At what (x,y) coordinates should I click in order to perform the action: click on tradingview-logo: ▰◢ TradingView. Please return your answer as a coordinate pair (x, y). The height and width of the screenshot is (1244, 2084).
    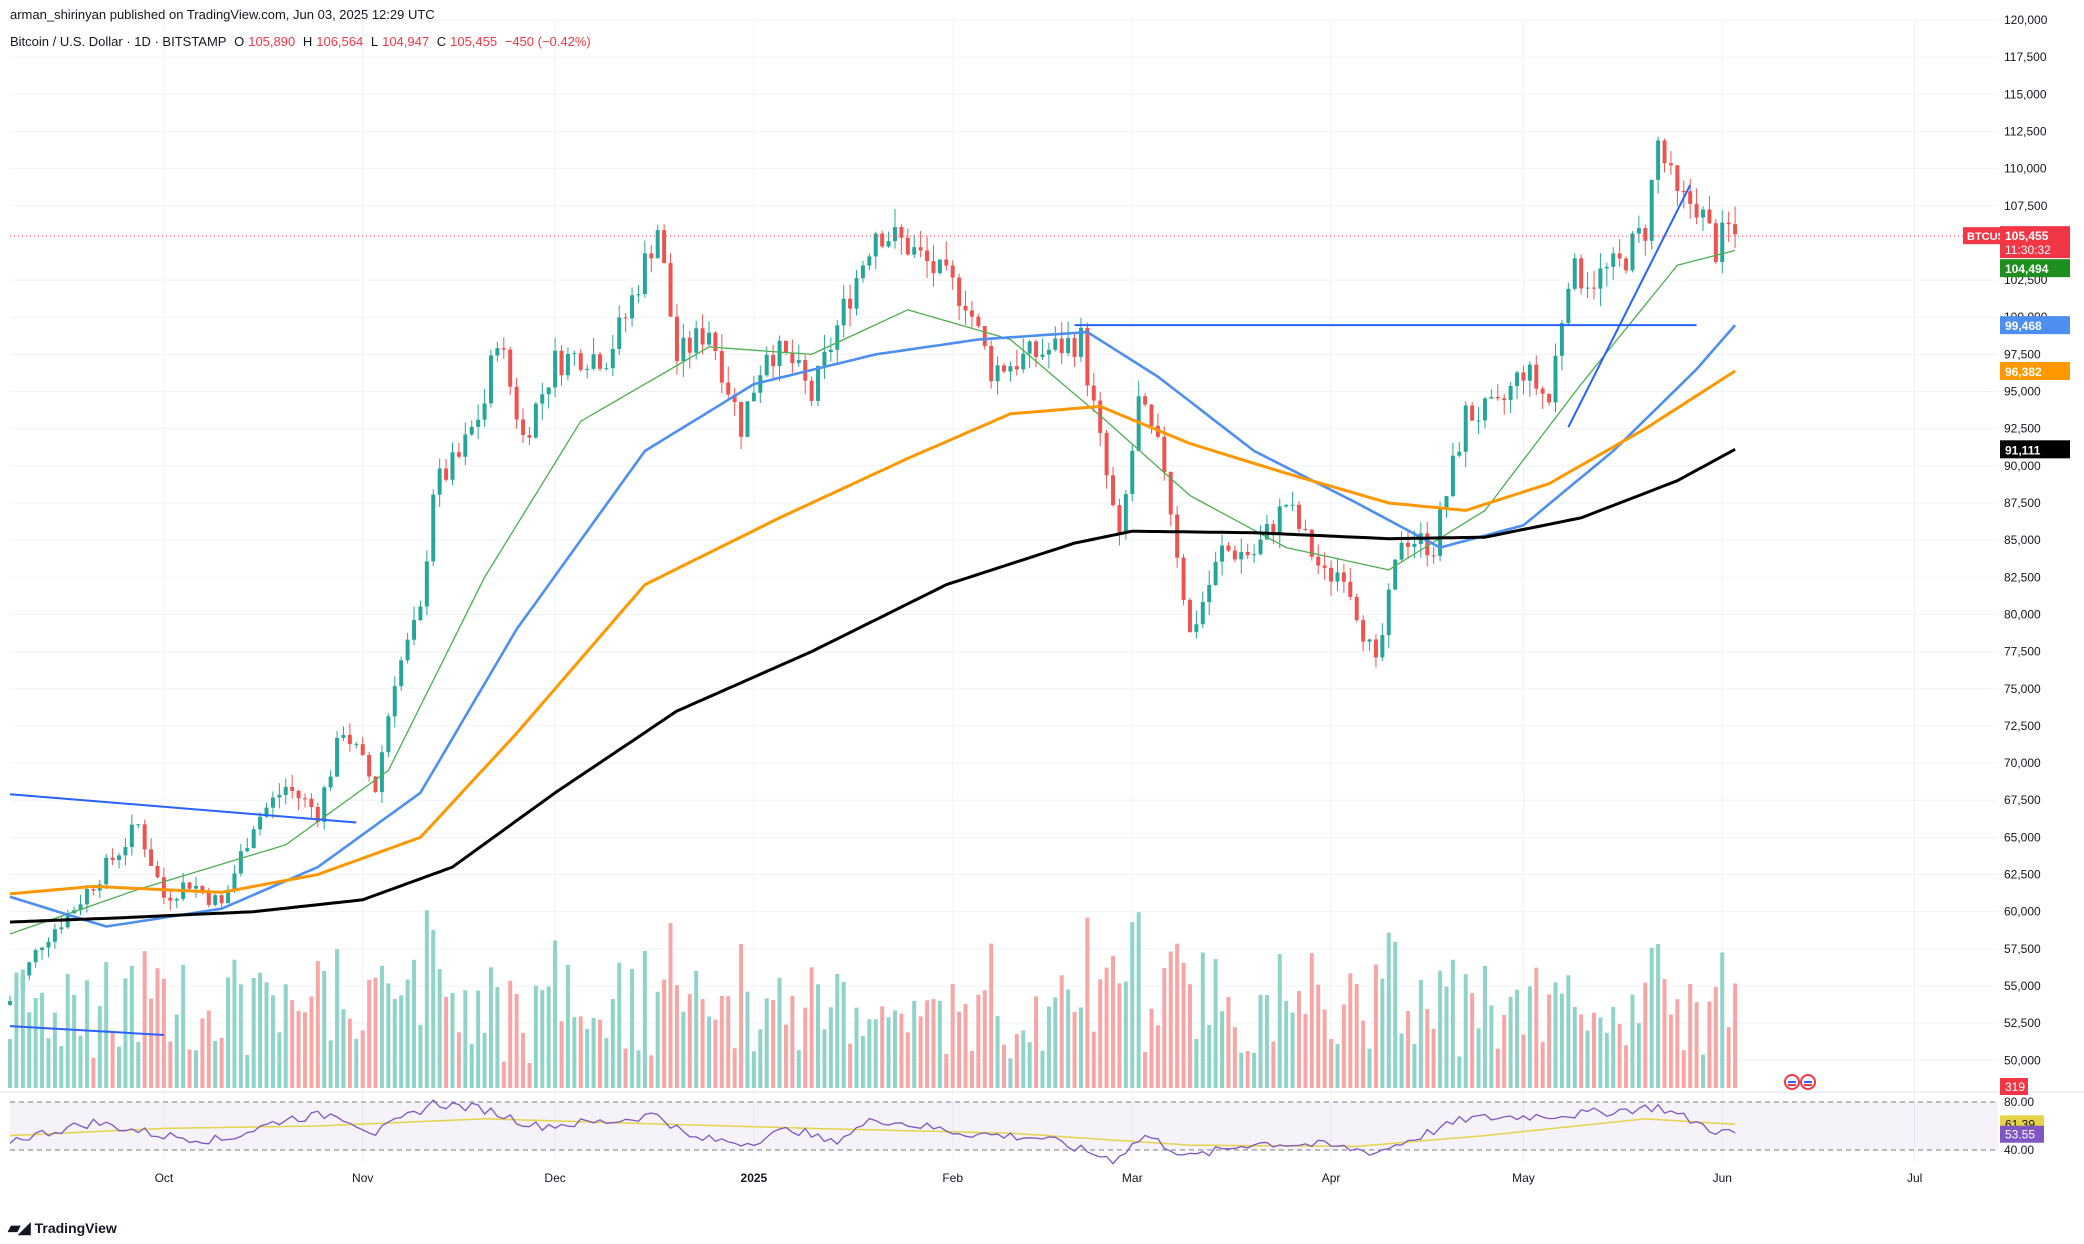
    Looking at the image, I should click on (62, 1228).